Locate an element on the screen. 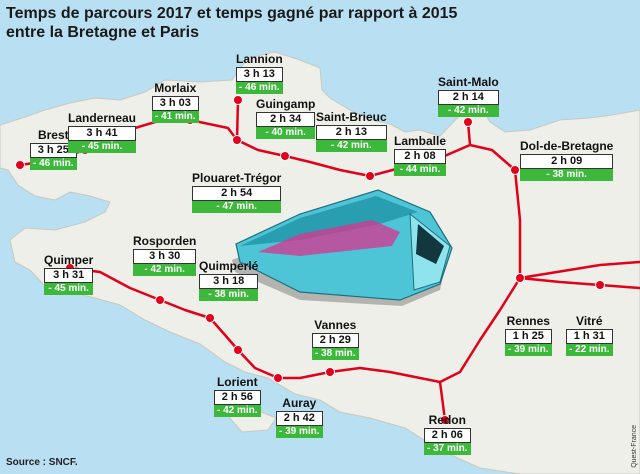  city-name: Vannes is located at coordinates (335, 325).